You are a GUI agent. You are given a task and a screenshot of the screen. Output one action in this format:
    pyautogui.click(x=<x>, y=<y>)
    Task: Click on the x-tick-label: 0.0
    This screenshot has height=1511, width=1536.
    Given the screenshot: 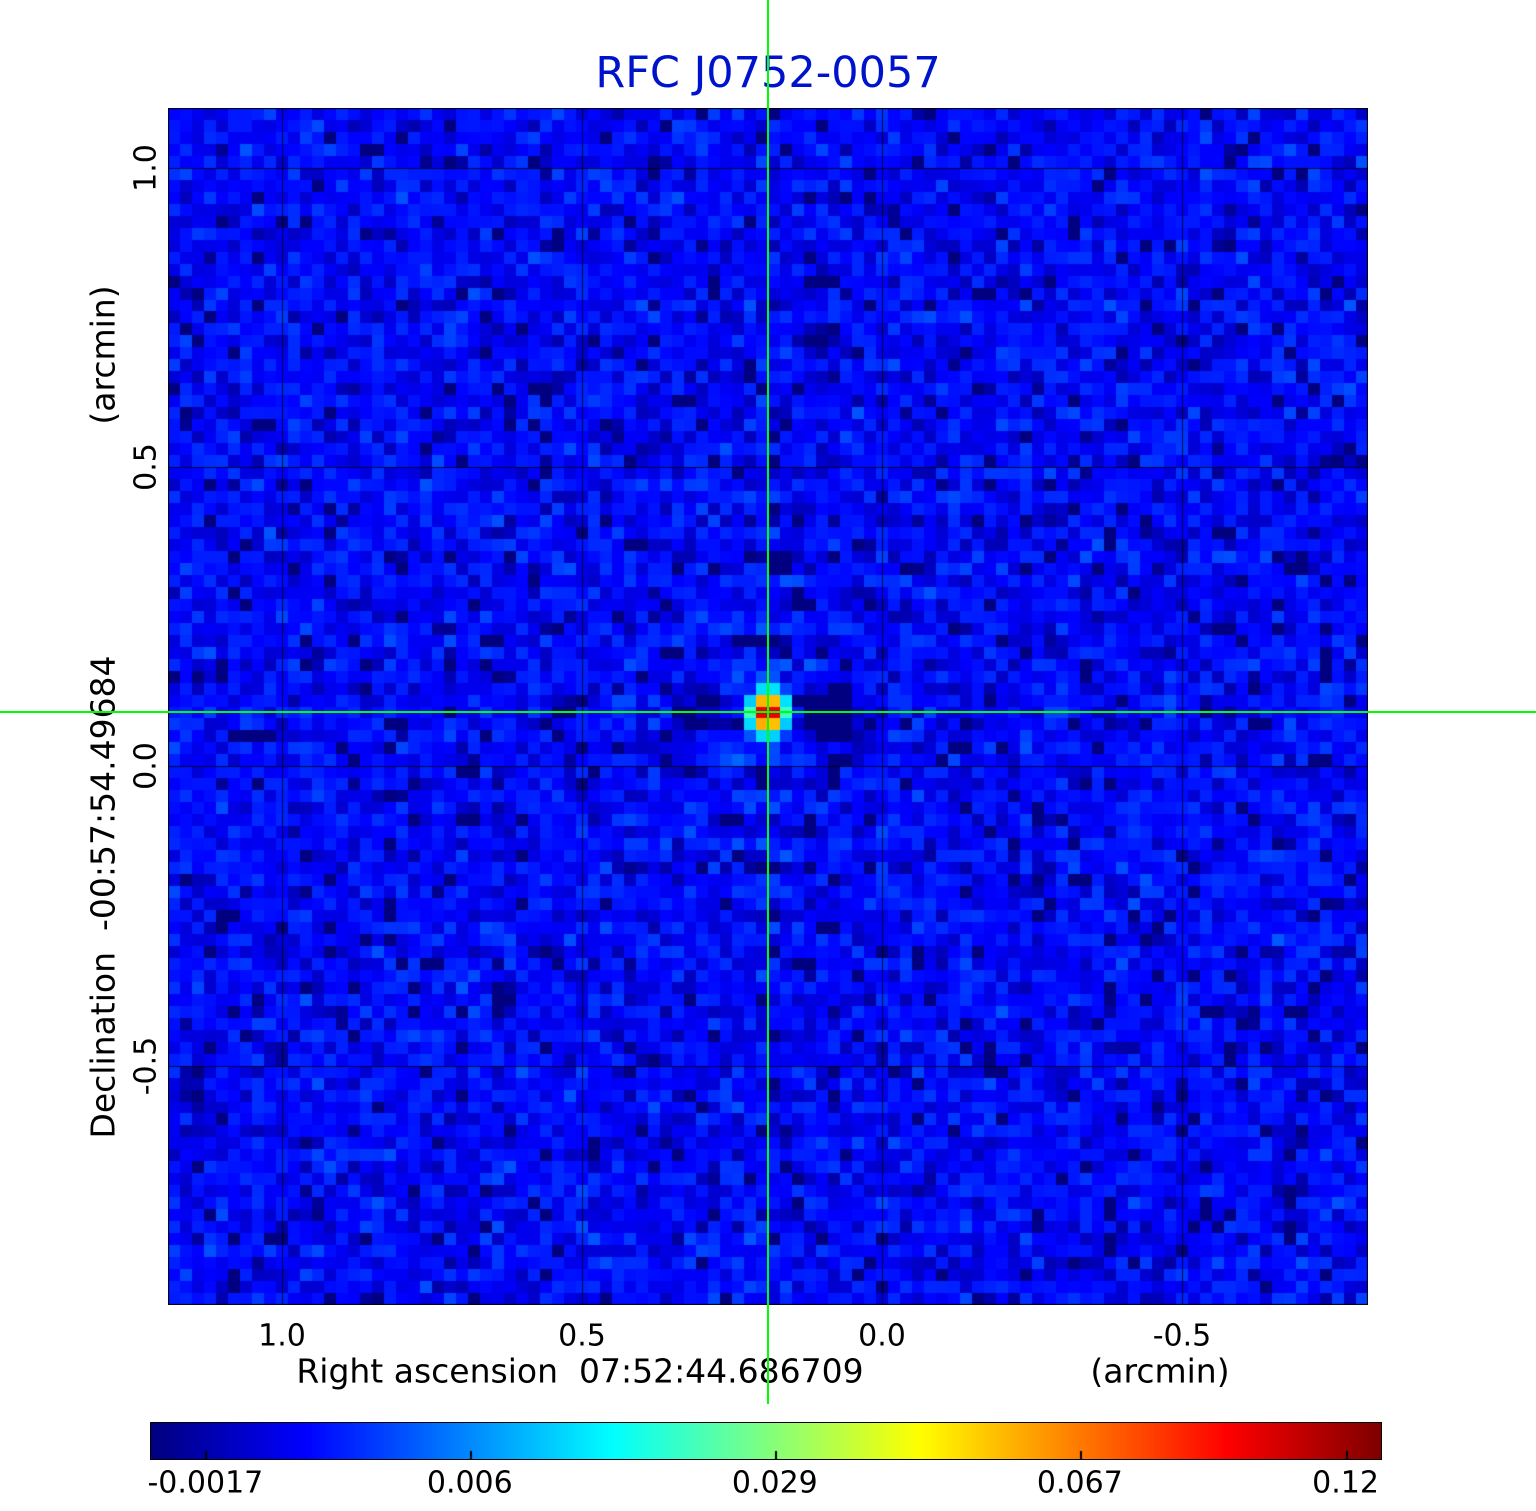 What is the action you would take?
    pyautogui.click(x=882, y=1336)
    